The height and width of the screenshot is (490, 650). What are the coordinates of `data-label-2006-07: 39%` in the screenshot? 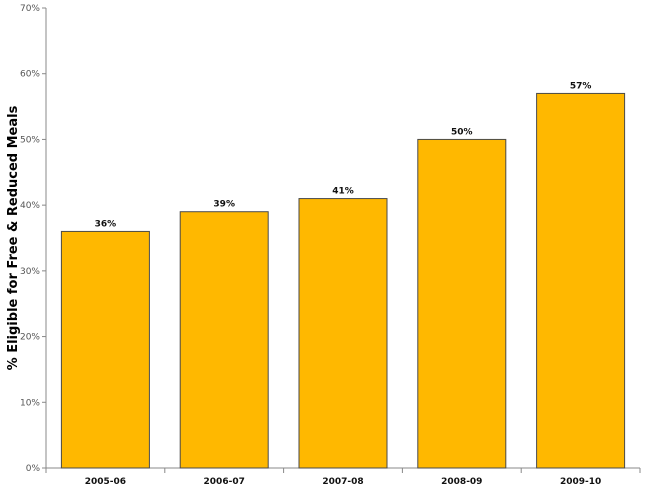 It's located at (224, 205).